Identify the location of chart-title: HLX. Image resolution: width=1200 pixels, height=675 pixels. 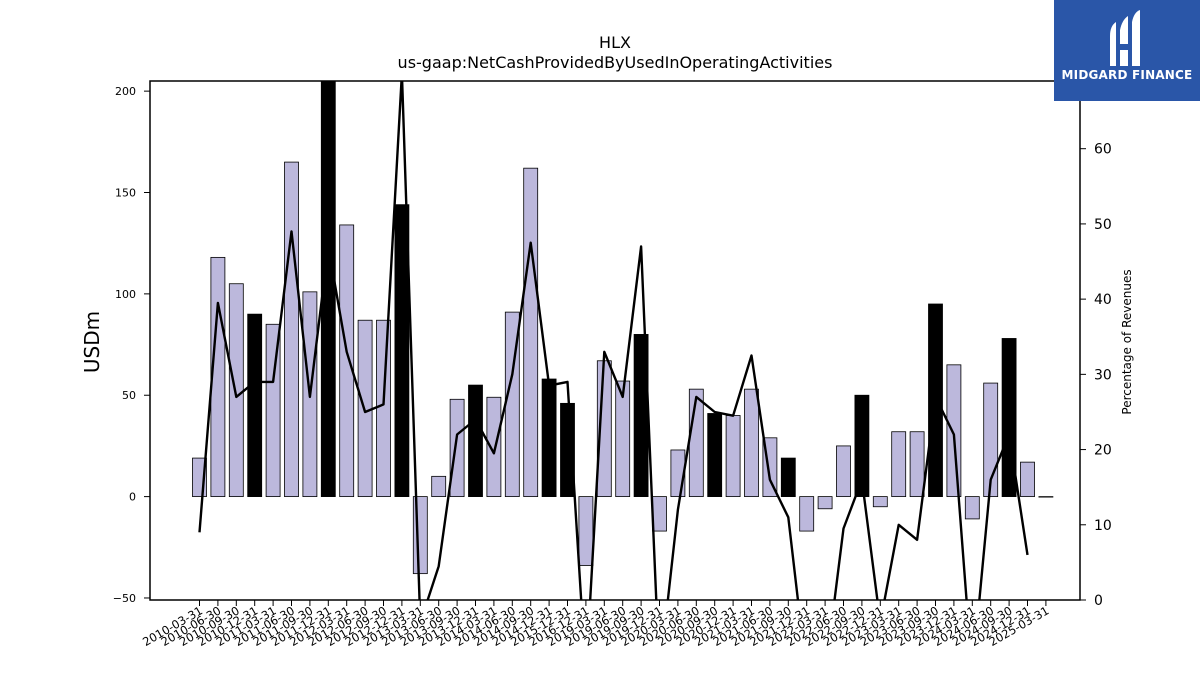
(615, 42).